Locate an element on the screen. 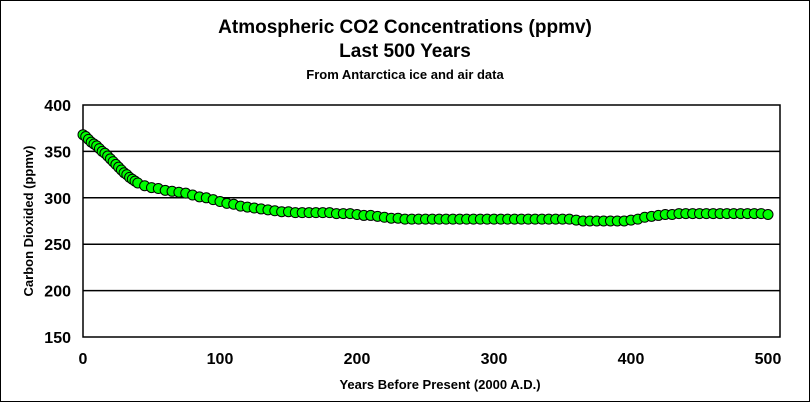 Image resolution: width=810 pixels, height=402 pixels. y-tick-label: 300 is located at coordinates (57, 199).